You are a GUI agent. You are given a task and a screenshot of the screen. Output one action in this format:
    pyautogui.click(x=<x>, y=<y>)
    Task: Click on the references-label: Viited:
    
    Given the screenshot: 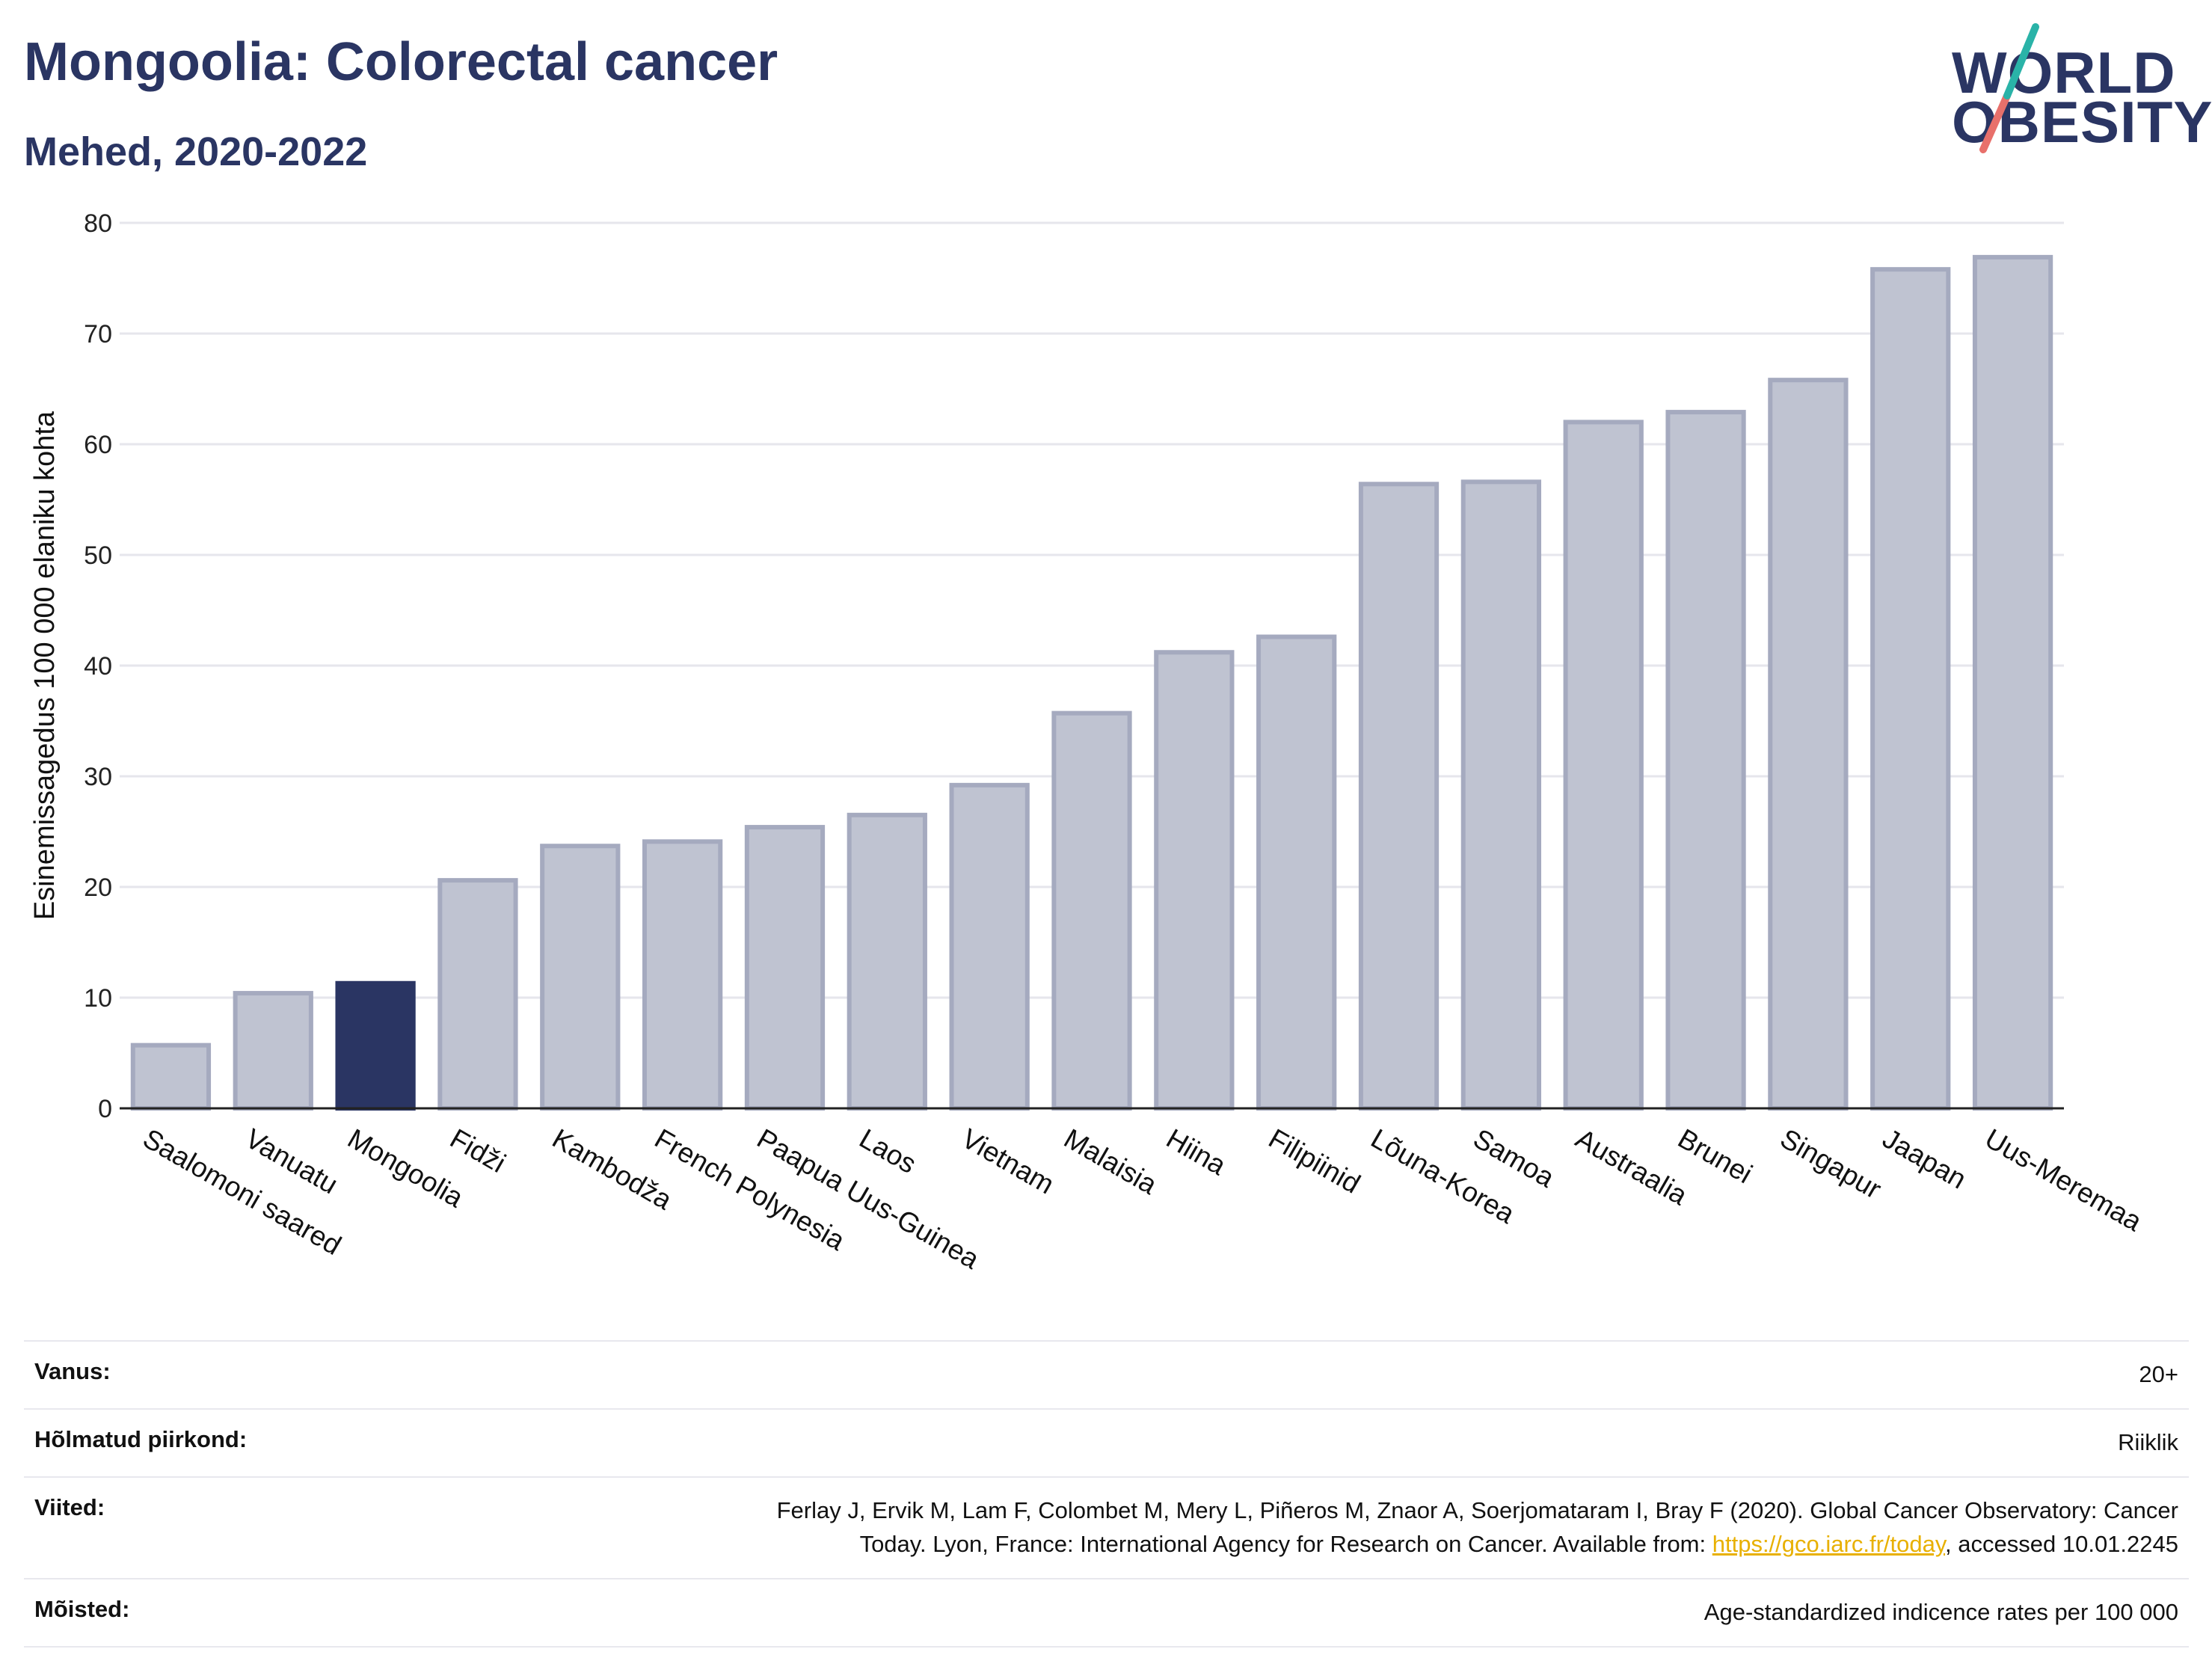 What is the action you would take?
    pyautogui.click(x=69, y=1506)
    